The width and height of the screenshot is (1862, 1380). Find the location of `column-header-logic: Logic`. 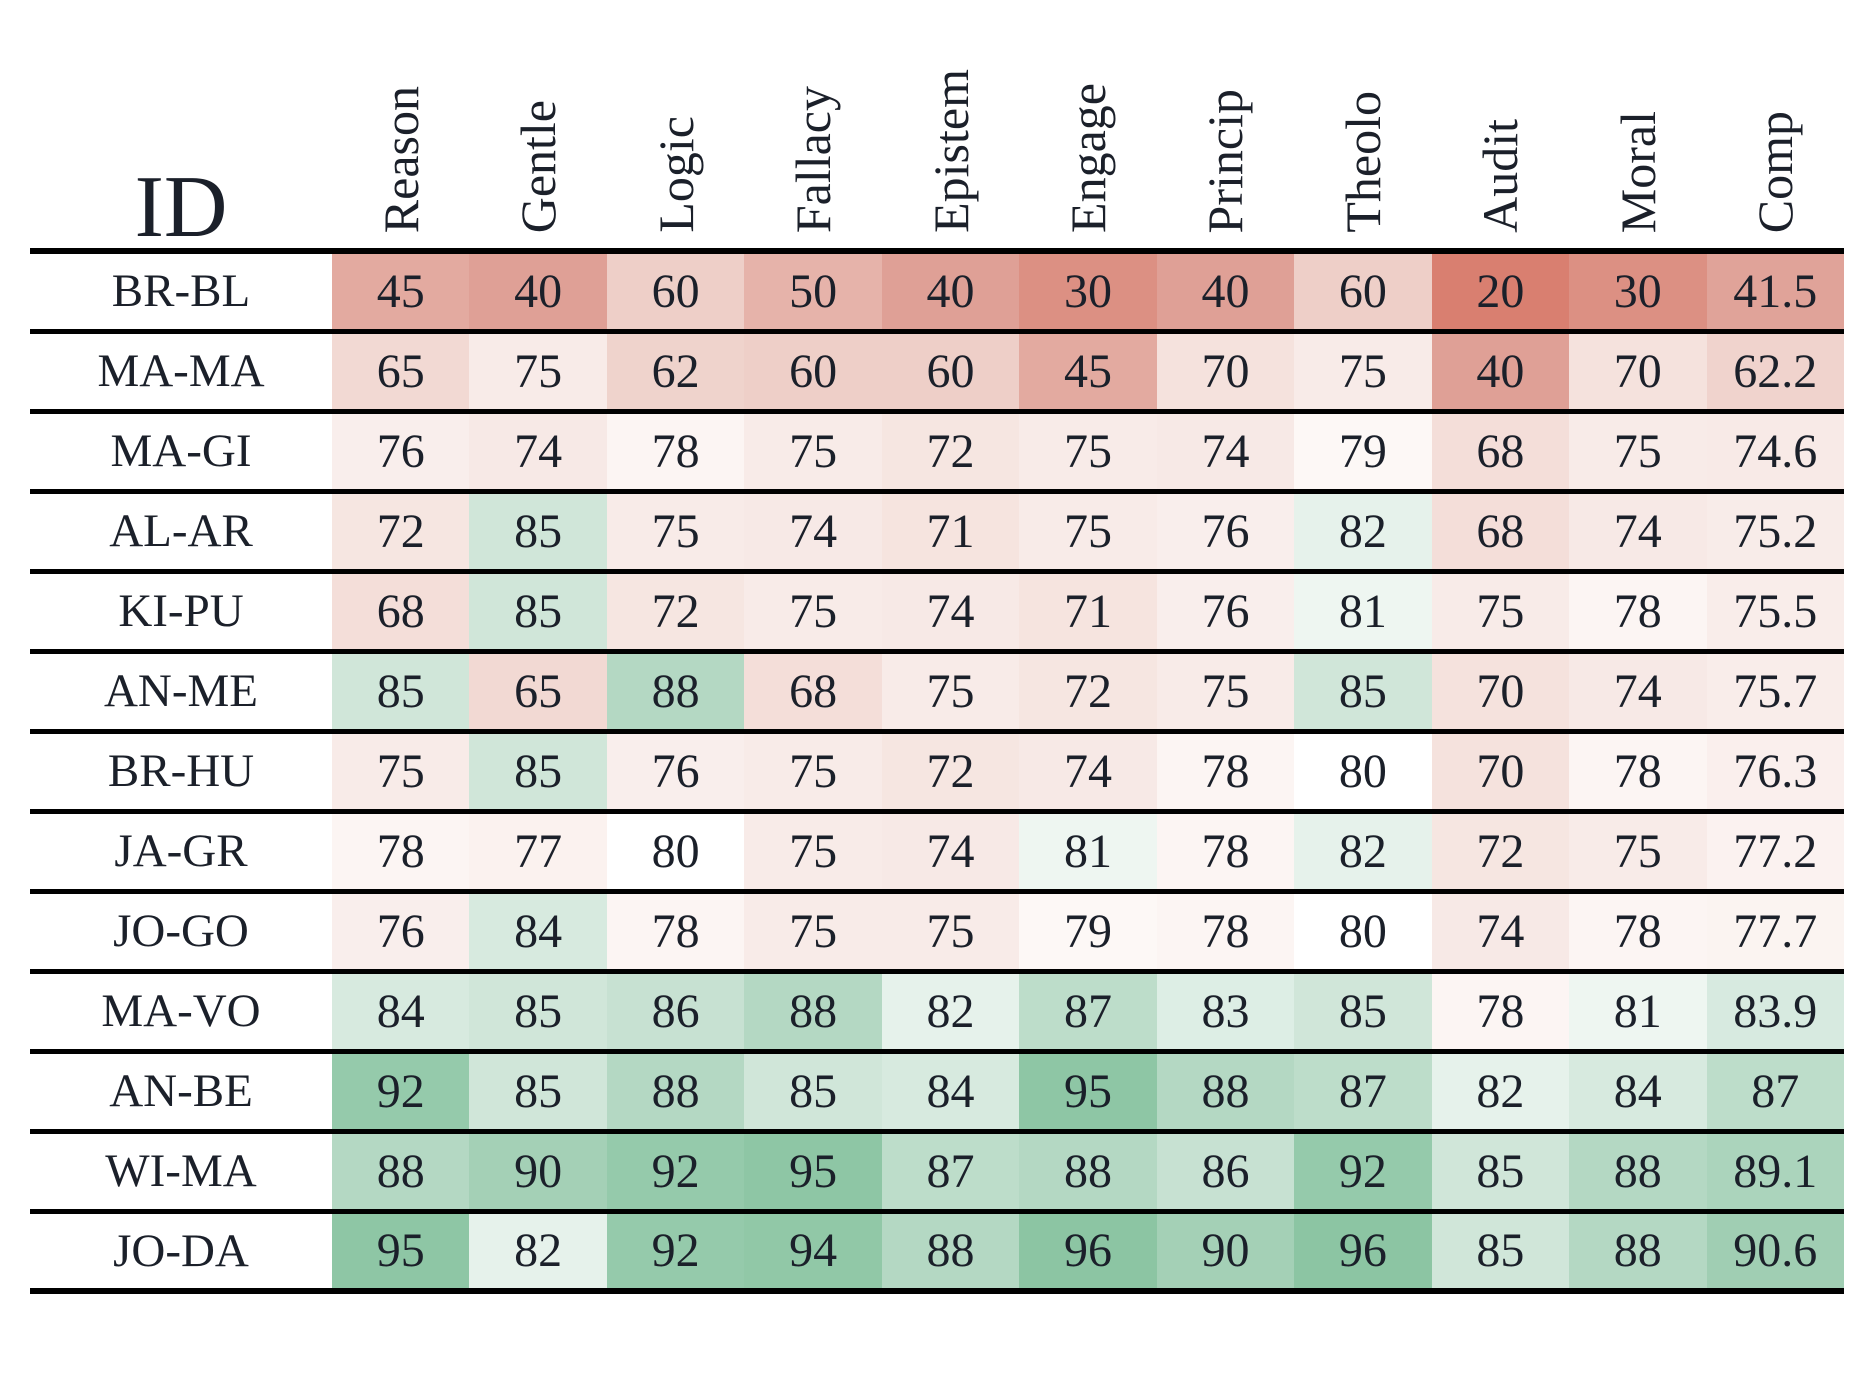

column-header-logic: Logic is located at coordinates (675, 127).